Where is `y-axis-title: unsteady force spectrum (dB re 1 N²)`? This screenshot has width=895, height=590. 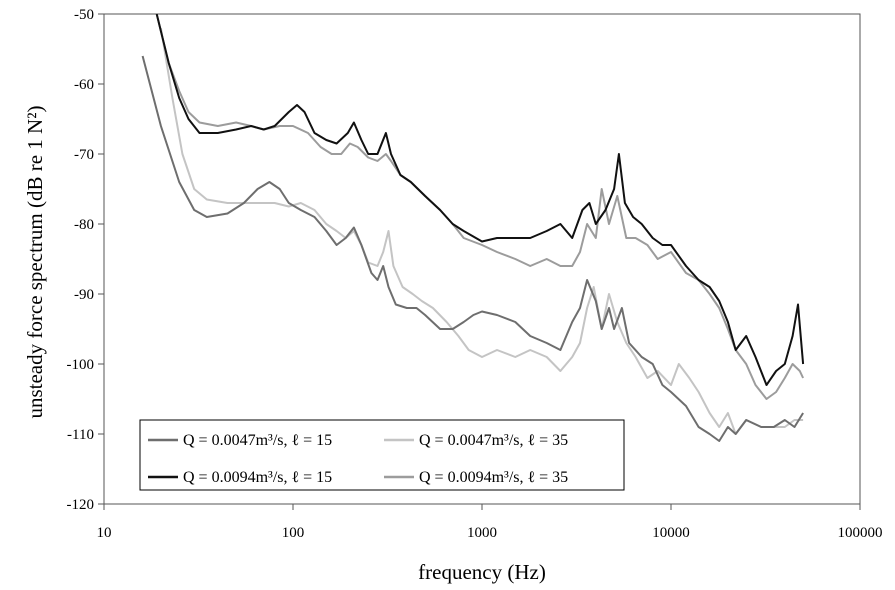 y-axis-title: unsteady force spectrum (dB re 1 N²) is located at coordinates (35, 261).